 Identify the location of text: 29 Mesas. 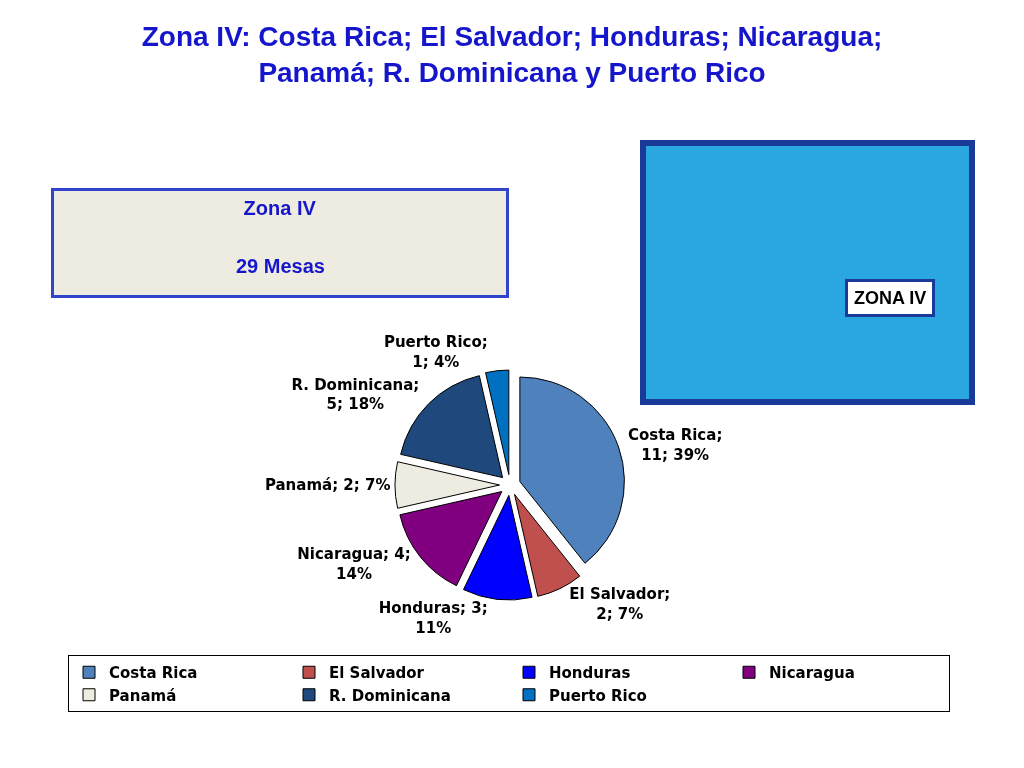
(280, 266).